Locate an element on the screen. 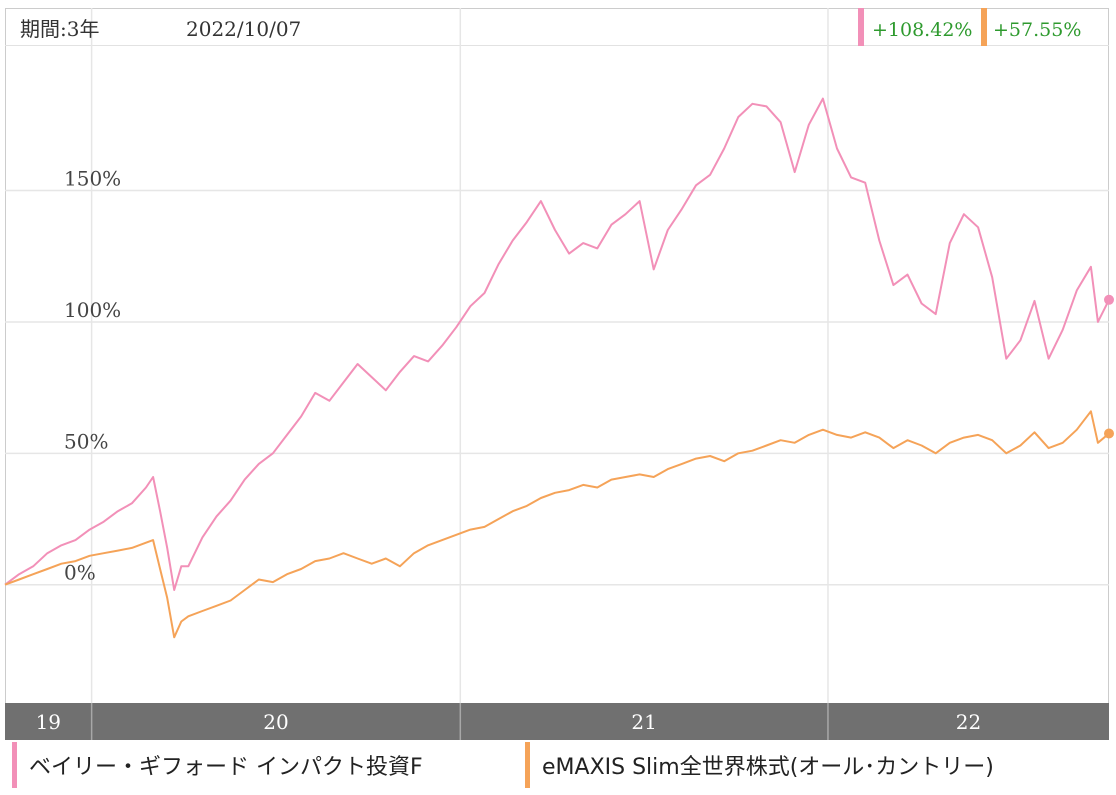  fund1-legend-label: ベイリー・ギフォード インパクト投資F is located at coordinates (226, 767).